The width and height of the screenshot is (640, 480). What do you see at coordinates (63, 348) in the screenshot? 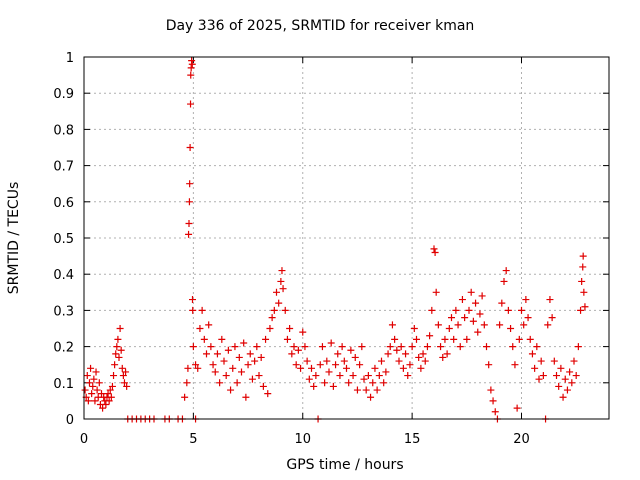
I see `y-tick-label: 0.2` at bounding box center [63, 348].